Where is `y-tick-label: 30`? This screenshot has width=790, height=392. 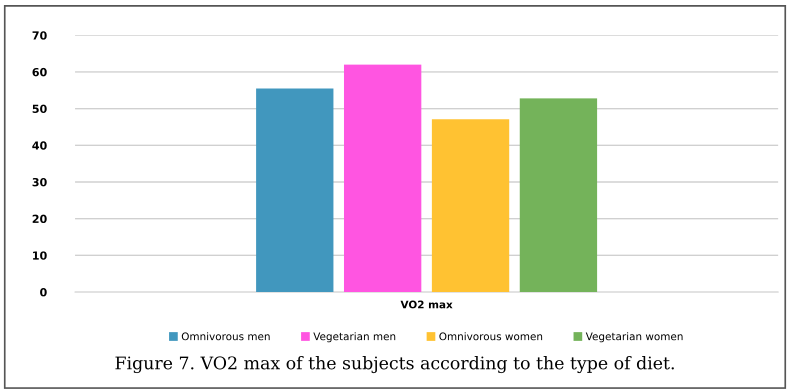 y-tick-label: 30 is located at coordinates (39, 182).